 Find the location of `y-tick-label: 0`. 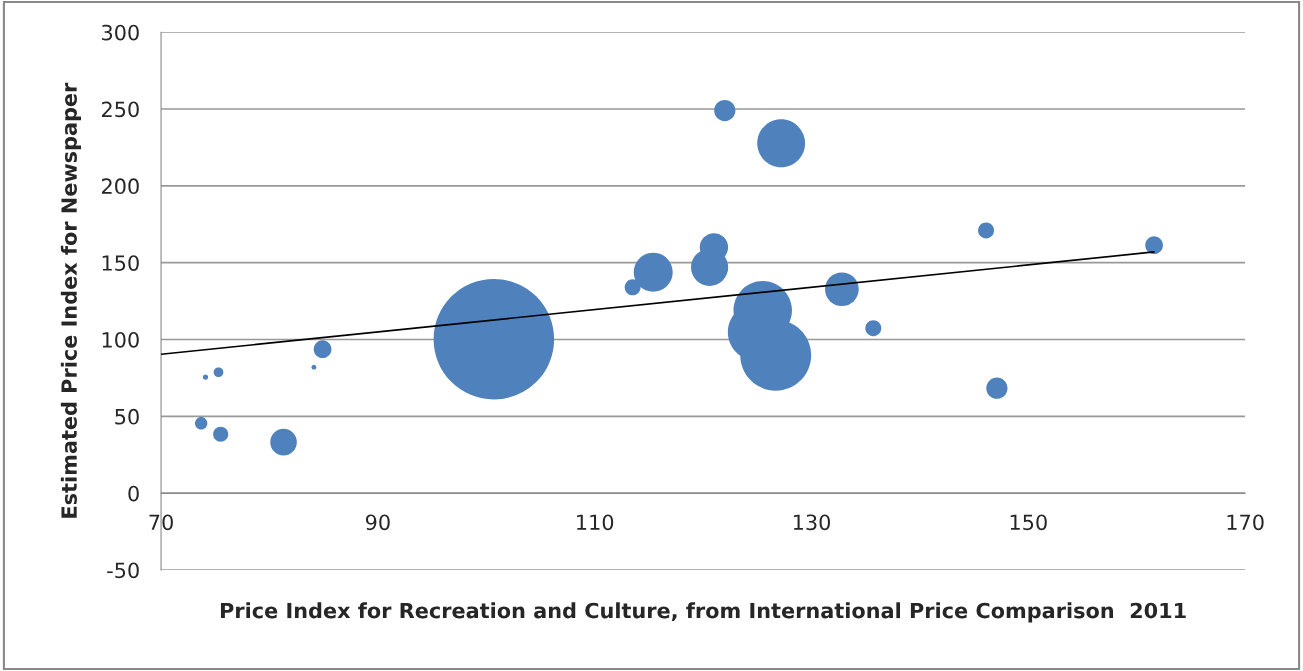

y-tick-label: 0 is located at coordinates (133, 493).